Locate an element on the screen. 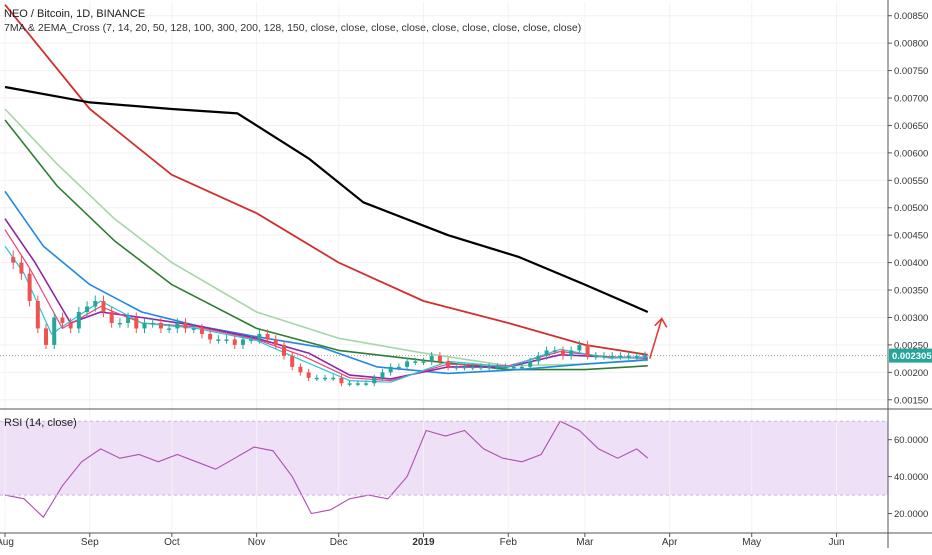 This screenshot has height=555, width=932. time-tick-label: Mar is located at coordinates (585, 542).